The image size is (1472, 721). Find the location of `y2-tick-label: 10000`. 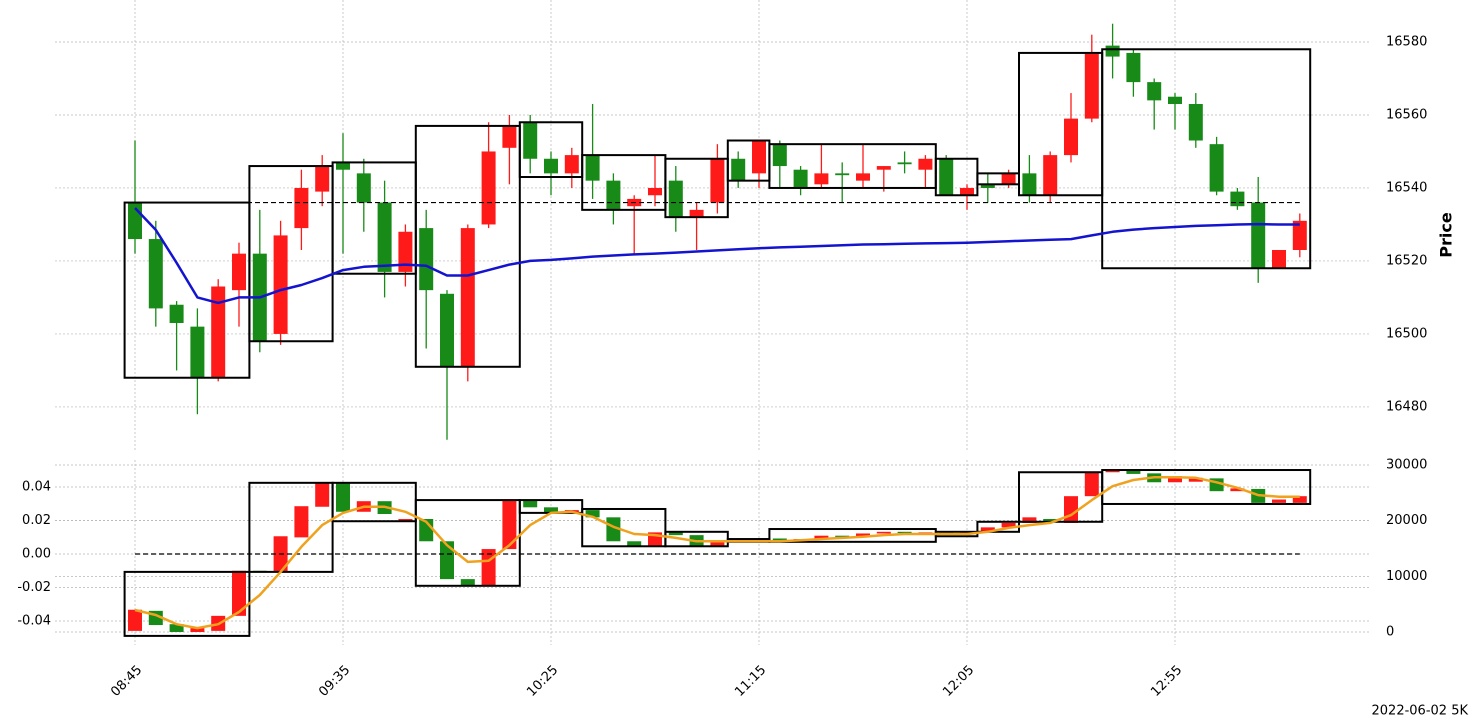

y2-tick-label: 10000 is located at coordinates (1406, 576).